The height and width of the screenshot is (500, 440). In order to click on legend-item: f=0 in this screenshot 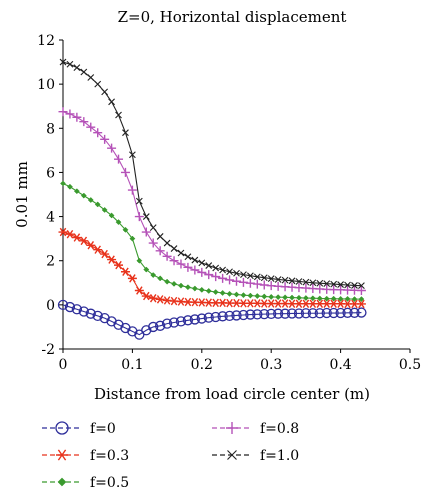, I will do `click(79, 429)`.